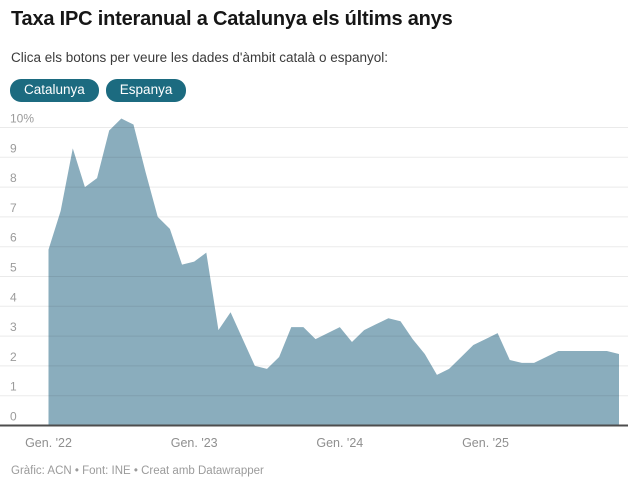  I want to click on y-axis-tick-label: 3, so click(13, 327).